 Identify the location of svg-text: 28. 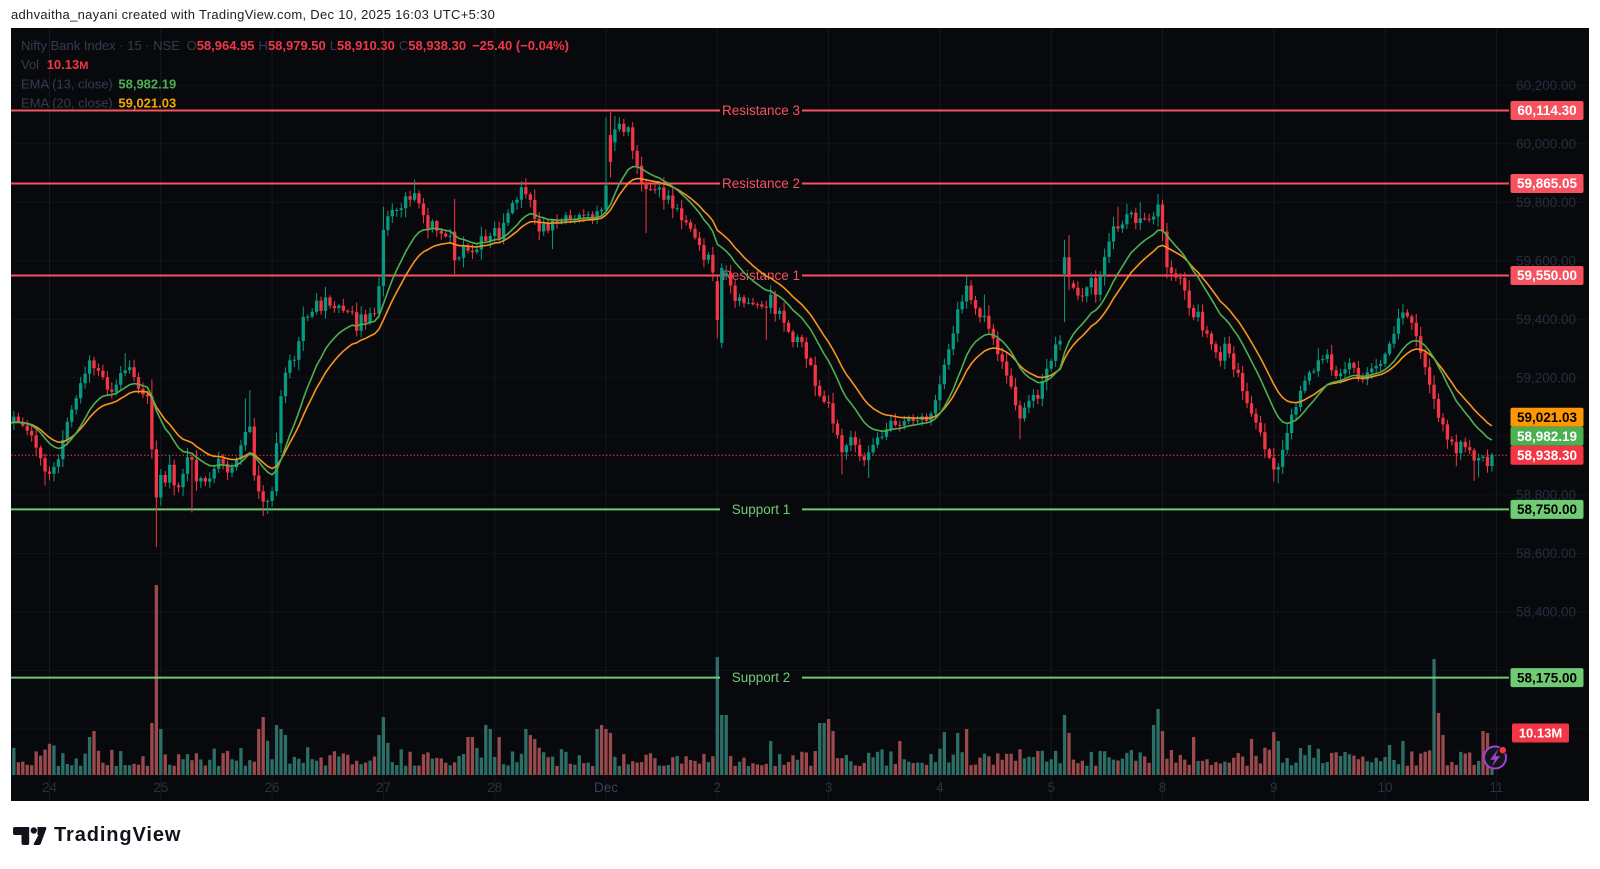
(494, 787).